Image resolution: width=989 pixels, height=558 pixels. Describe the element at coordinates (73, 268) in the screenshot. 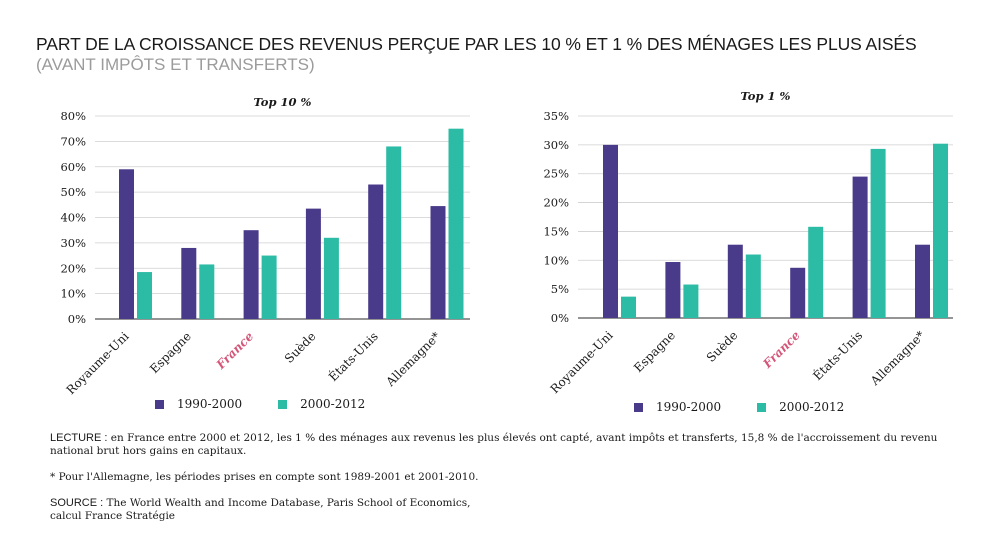

I see `top10-y-tick-label: 20%` at that location.